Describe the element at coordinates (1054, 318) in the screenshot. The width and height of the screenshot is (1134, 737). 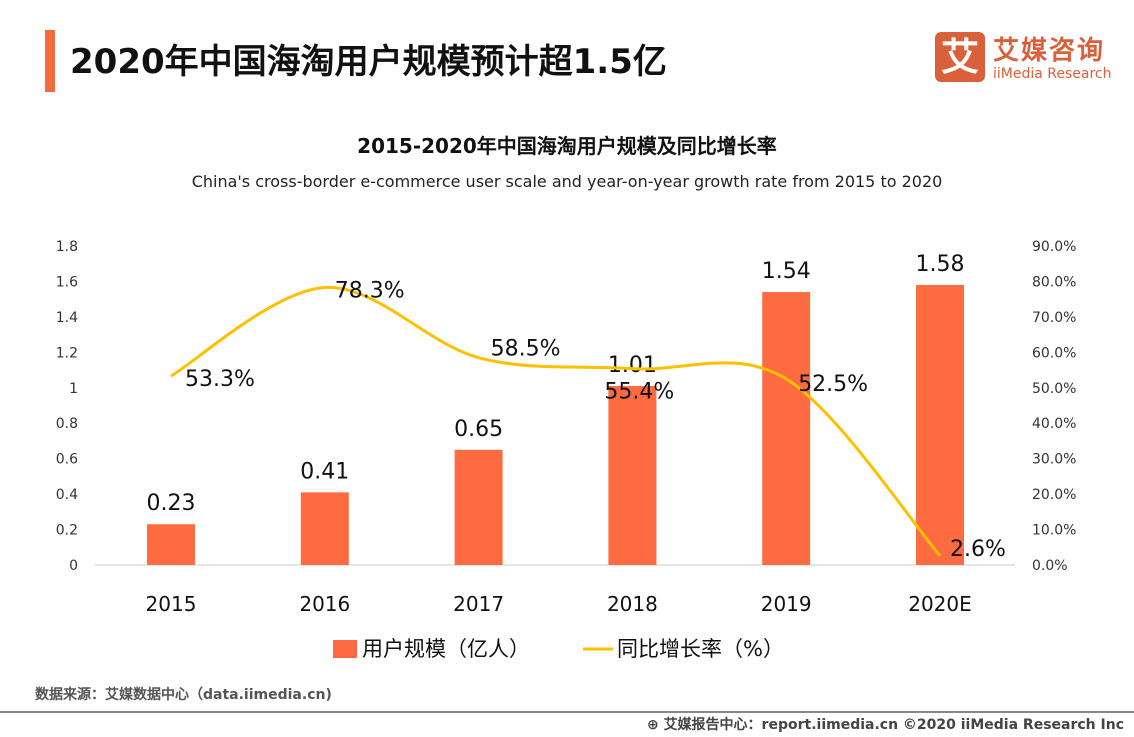
I see `right-axis-tick: 70.0%` at that location.